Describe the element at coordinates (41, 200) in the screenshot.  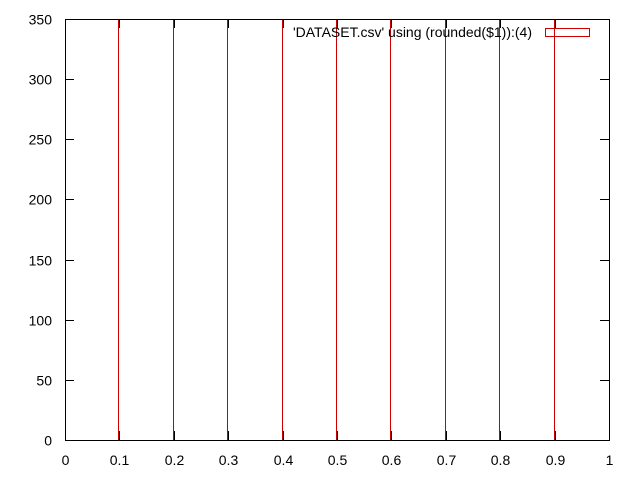
I see `y-tick-label: 200` at that location.